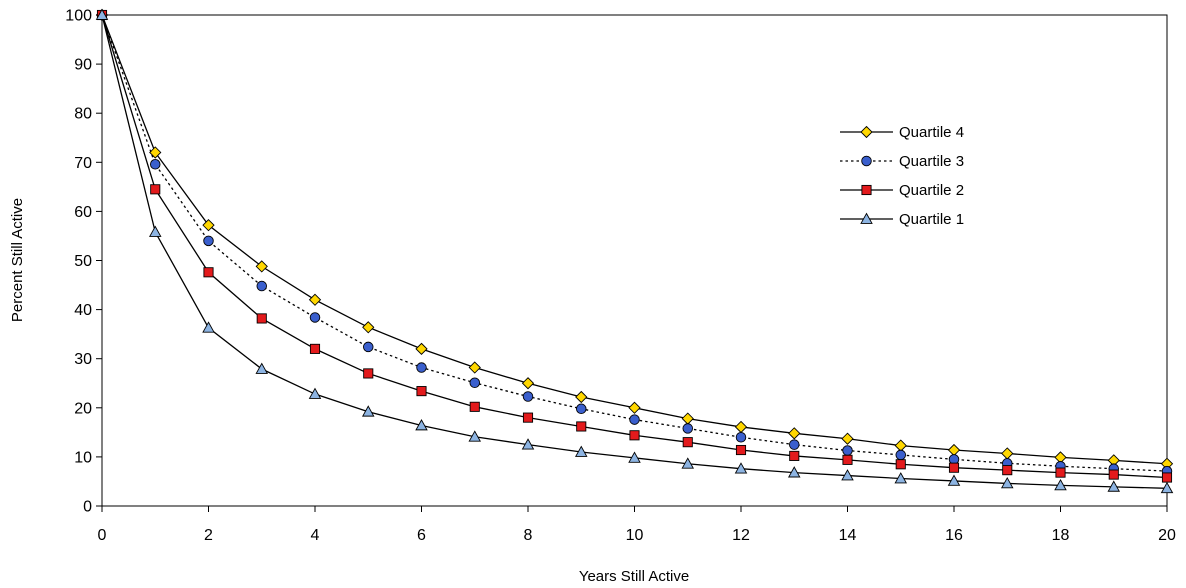 Image resolution: width=1186 pixels, height=588 pixels. What do you see at coordinates (931, 190) in the screenshot?
I see `legend-label: Quartile 2` at bounding box center [931, 190].